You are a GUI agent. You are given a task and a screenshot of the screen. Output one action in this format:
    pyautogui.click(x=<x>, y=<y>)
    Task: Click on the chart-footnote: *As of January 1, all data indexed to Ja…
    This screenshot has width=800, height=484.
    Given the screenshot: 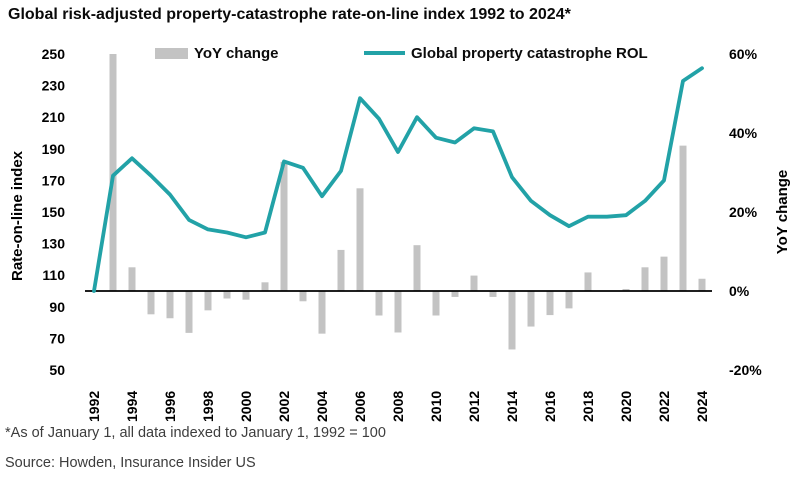 What is the action you would take?
    pyautogui.click(x=195, y=433)
    